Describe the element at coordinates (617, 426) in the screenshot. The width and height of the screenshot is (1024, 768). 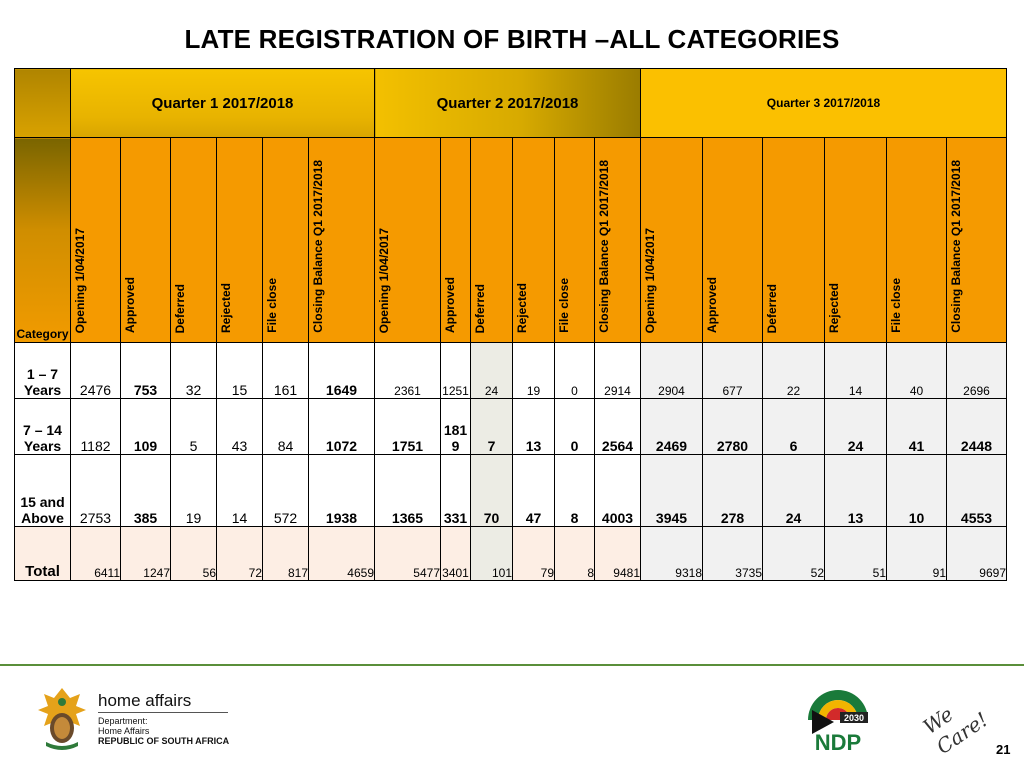
I see `table-cell: 2564` at that location.